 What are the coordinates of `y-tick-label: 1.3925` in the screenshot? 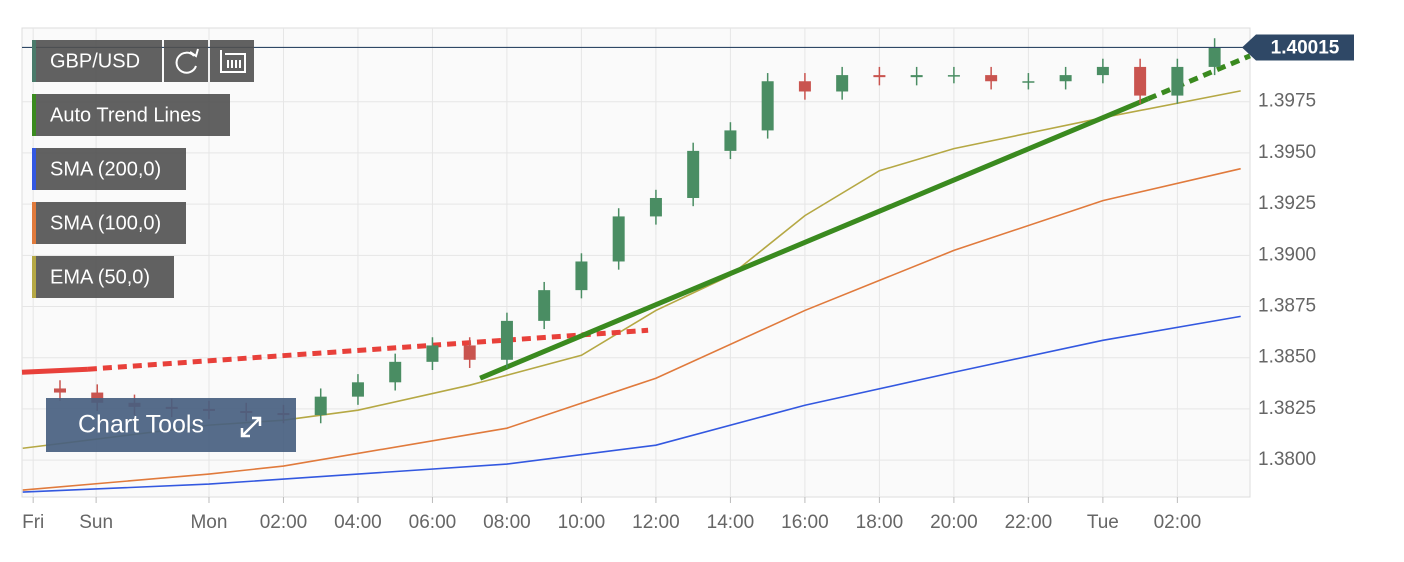 It's located at (1287, 203).